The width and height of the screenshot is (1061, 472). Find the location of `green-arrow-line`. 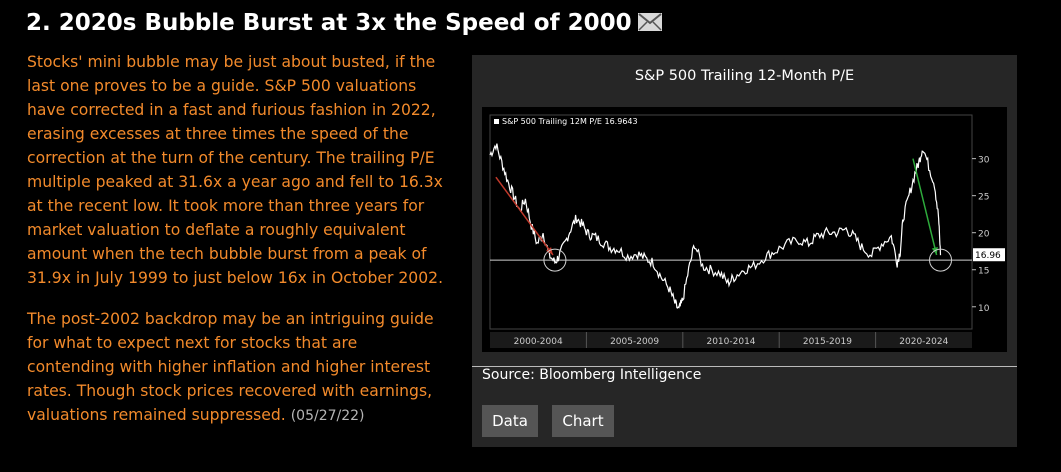

green-arrow-line is located at coordinates (925, 207).